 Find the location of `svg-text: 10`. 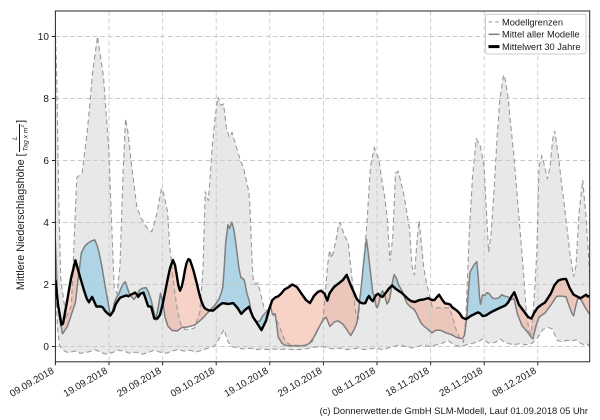

svg-text: 10 is located at coordinates (44, 37).